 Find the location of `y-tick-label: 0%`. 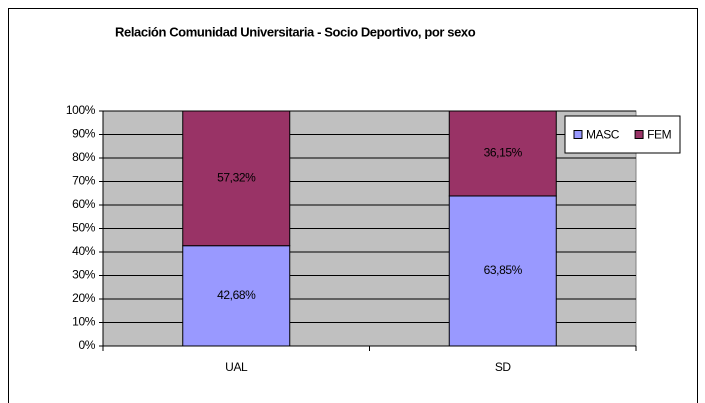

y-tick-label: 0% is located at coordinates (86, 345).